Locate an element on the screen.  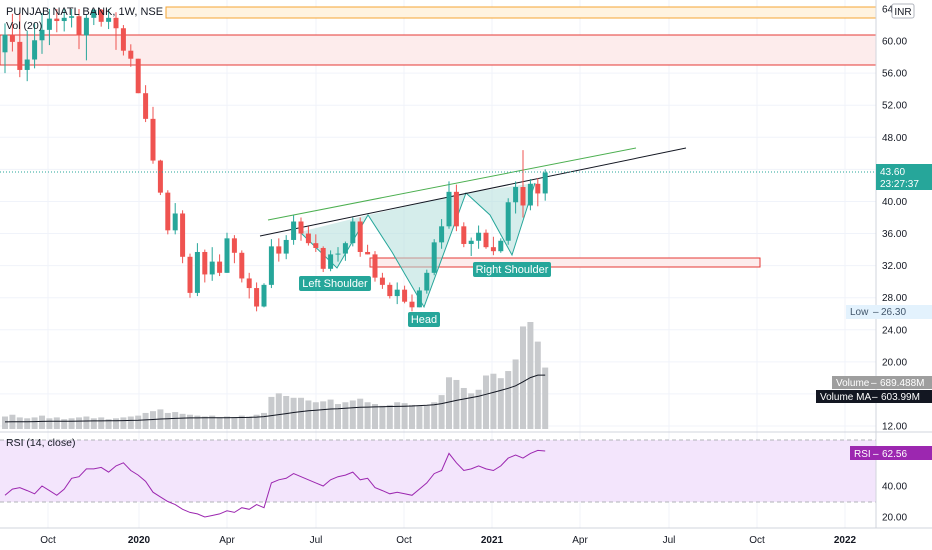
currency-badge: INR is located at coordinates (903, 11).